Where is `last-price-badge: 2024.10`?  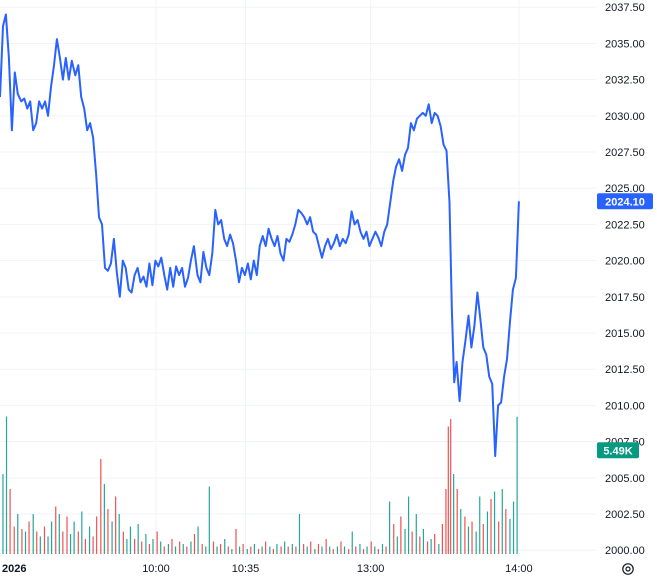
last-price-badge: 2024.10 is located at coordinates (625, 201).